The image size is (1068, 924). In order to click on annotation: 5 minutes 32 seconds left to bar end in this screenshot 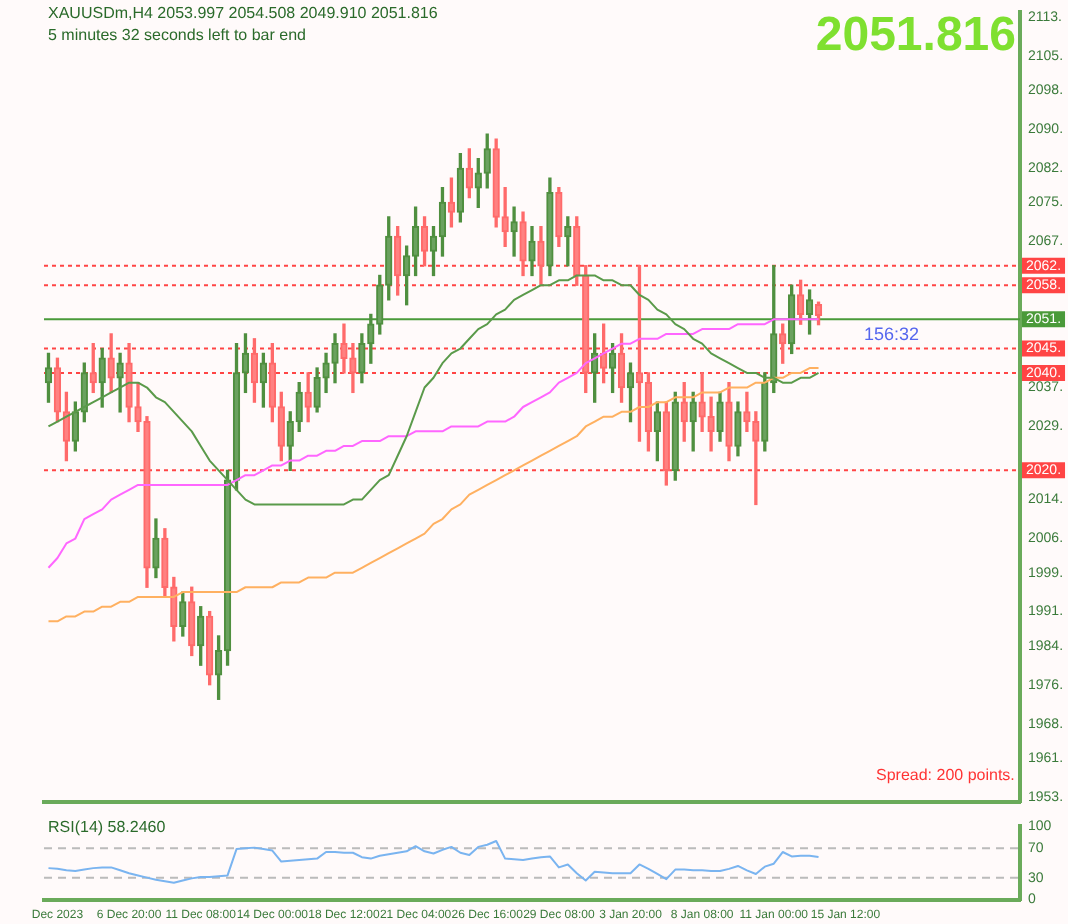, I will do `click(177, 35)`.